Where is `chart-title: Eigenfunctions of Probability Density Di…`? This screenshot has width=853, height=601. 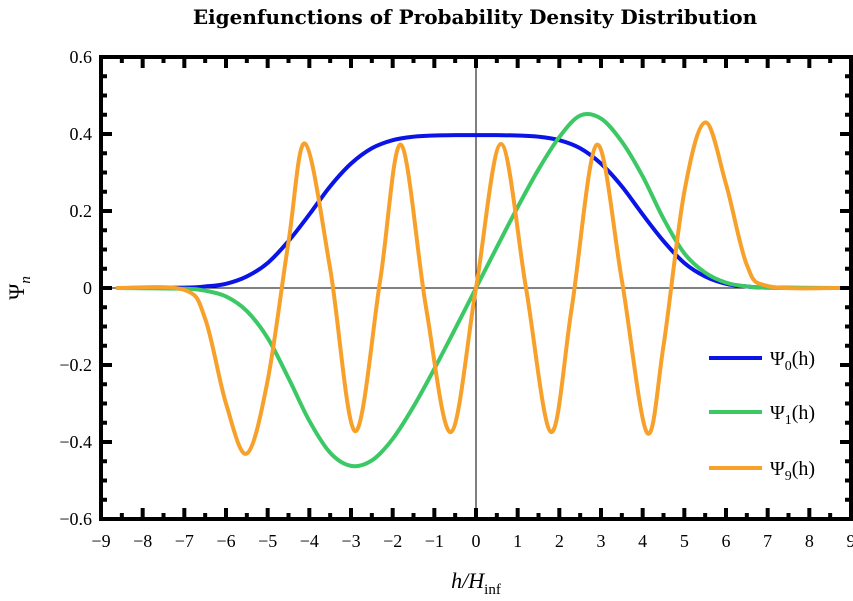
chart-title: Eigenfunctions of Probability Density Di… is located at coordinates (475, 17).